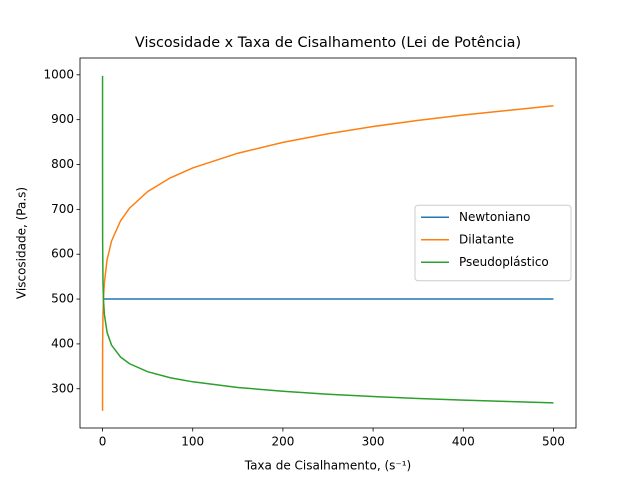  Describe the element at coordinates (62, 119) in the screenshot. I see `y-tick-label: 900` at that location.